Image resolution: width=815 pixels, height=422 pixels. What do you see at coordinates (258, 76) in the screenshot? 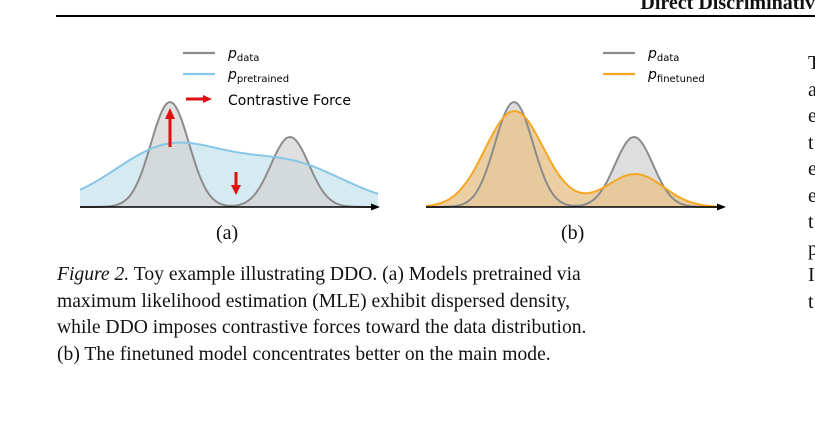
I see `legend-pretrained-label: ppretrained` at bounding box center [258, 76].